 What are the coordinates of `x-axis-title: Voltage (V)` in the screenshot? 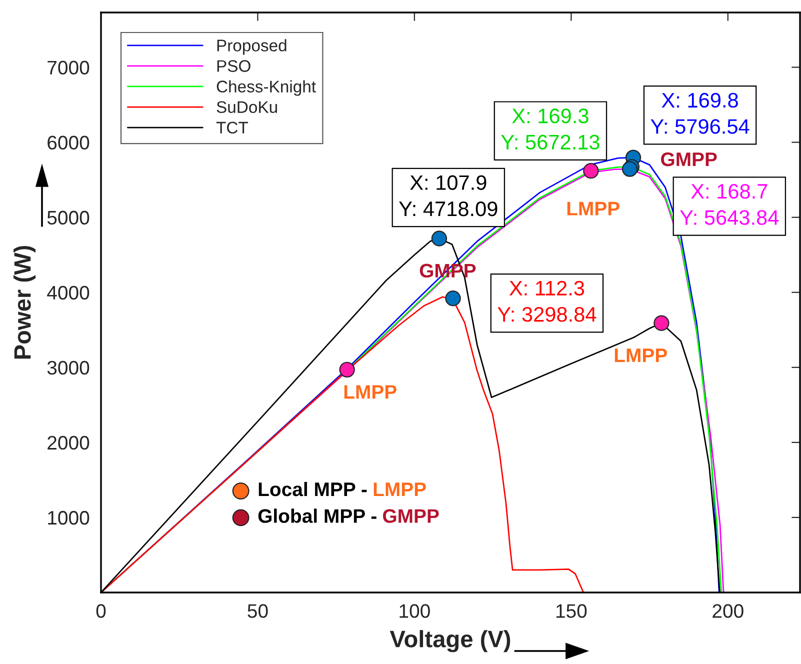 It's located at (450, 641).